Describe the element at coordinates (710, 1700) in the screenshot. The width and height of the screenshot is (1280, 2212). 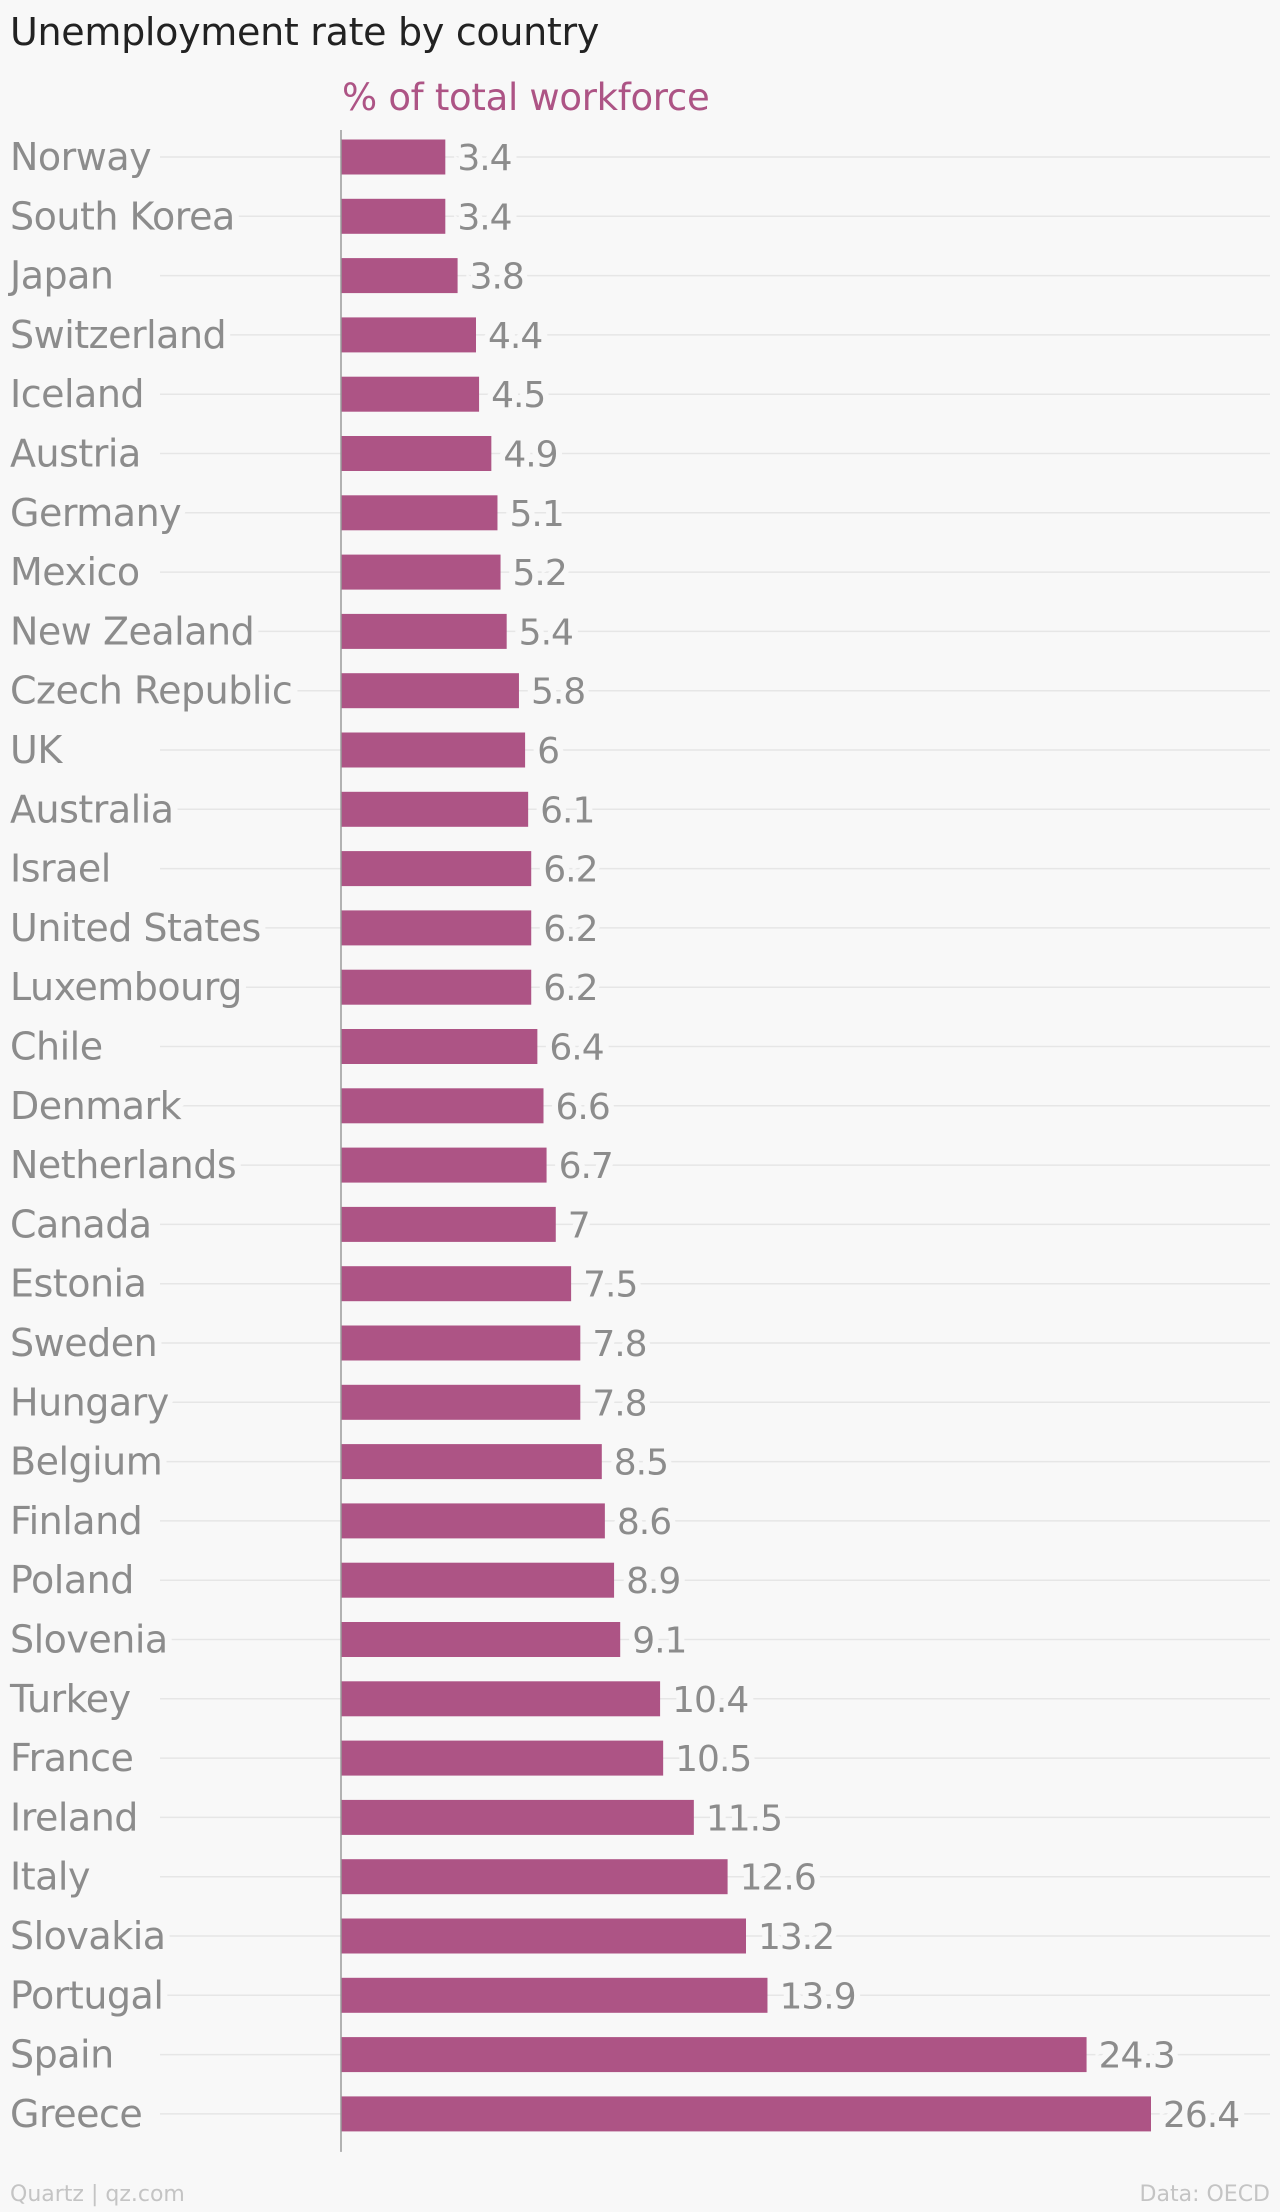
I see `value-label: 10.4` at that location.